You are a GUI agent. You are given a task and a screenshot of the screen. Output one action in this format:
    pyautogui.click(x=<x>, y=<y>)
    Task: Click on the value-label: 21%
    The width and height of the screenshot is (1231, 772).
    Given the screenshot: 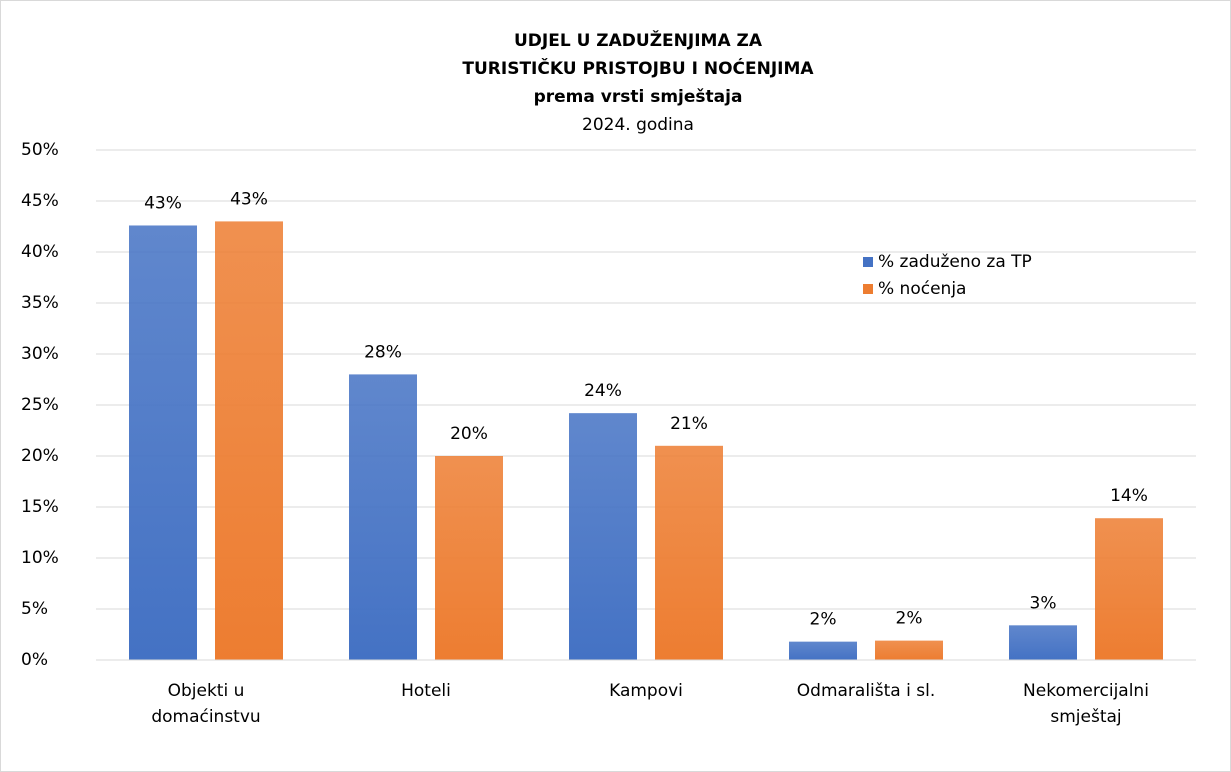 What is the action you would take?
    pyautogui.click(x=689, y=424)
    